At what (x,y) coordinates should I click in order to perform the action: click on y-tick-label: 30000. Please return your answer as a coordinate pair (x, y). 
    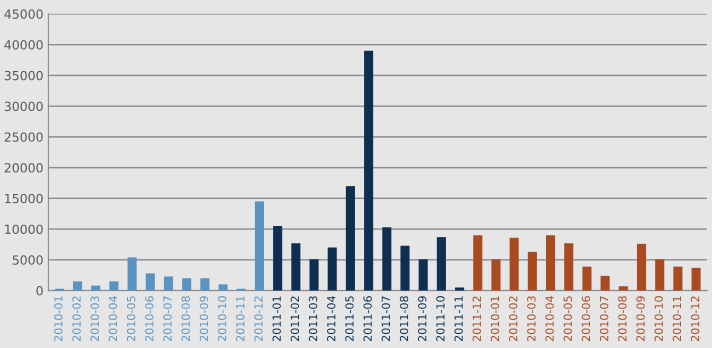
    Looking at the image, I should click on (23, 107).